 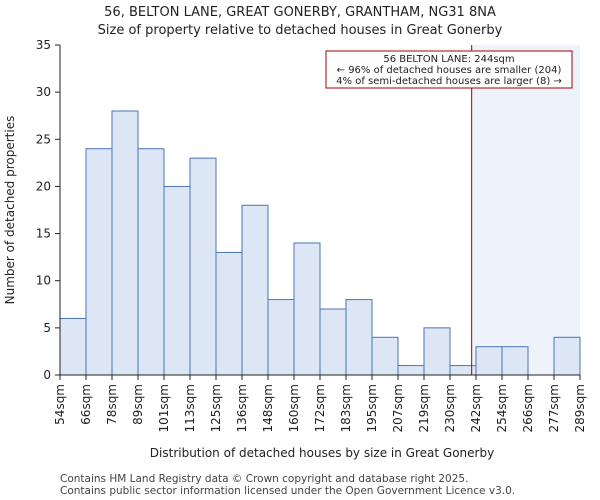 I want to click on x-tick-label: 125sqm, so click(x=216, y=408).